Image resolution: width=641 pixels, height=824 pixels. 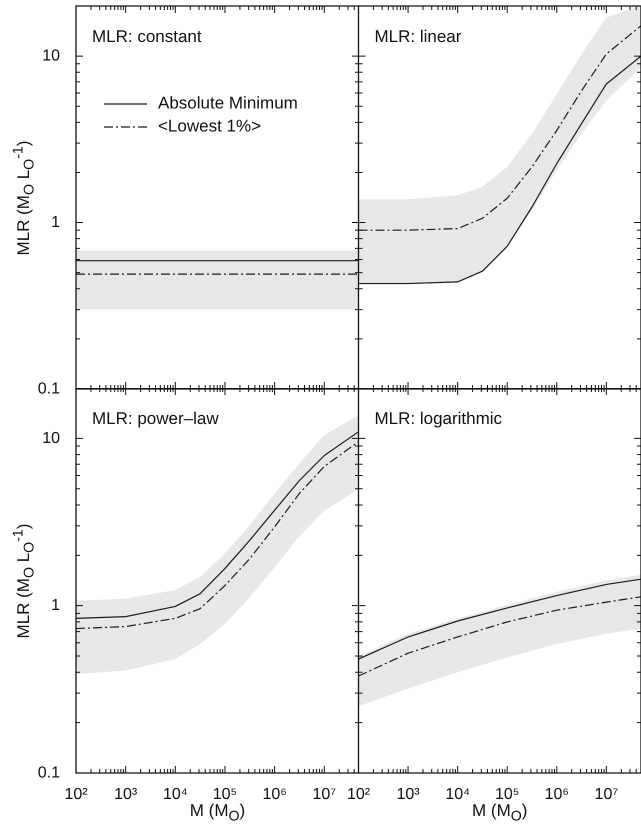 What do you see at coordinates (228, 103) in the screenshot?
I see `legend-label: Absolute Minimum` at bounding box center [228, 103].